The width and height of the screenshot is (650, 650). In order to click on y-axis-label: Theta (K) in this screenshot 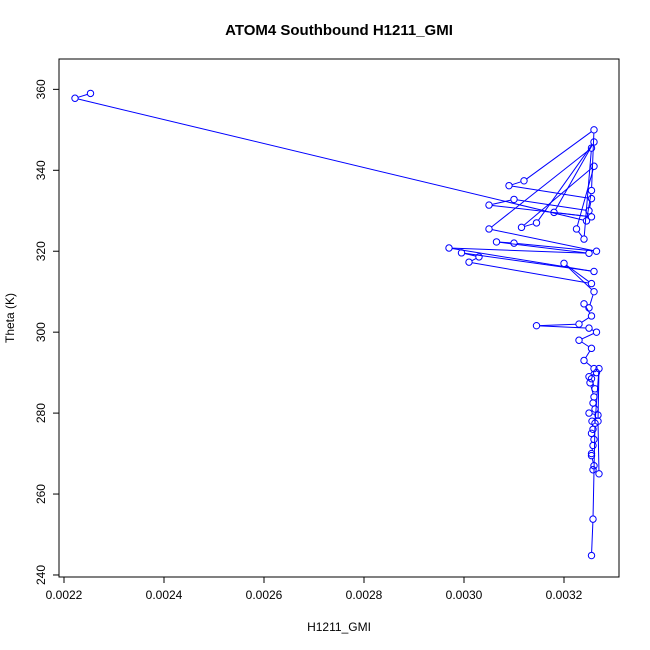, I will do `click(10, 318)`.